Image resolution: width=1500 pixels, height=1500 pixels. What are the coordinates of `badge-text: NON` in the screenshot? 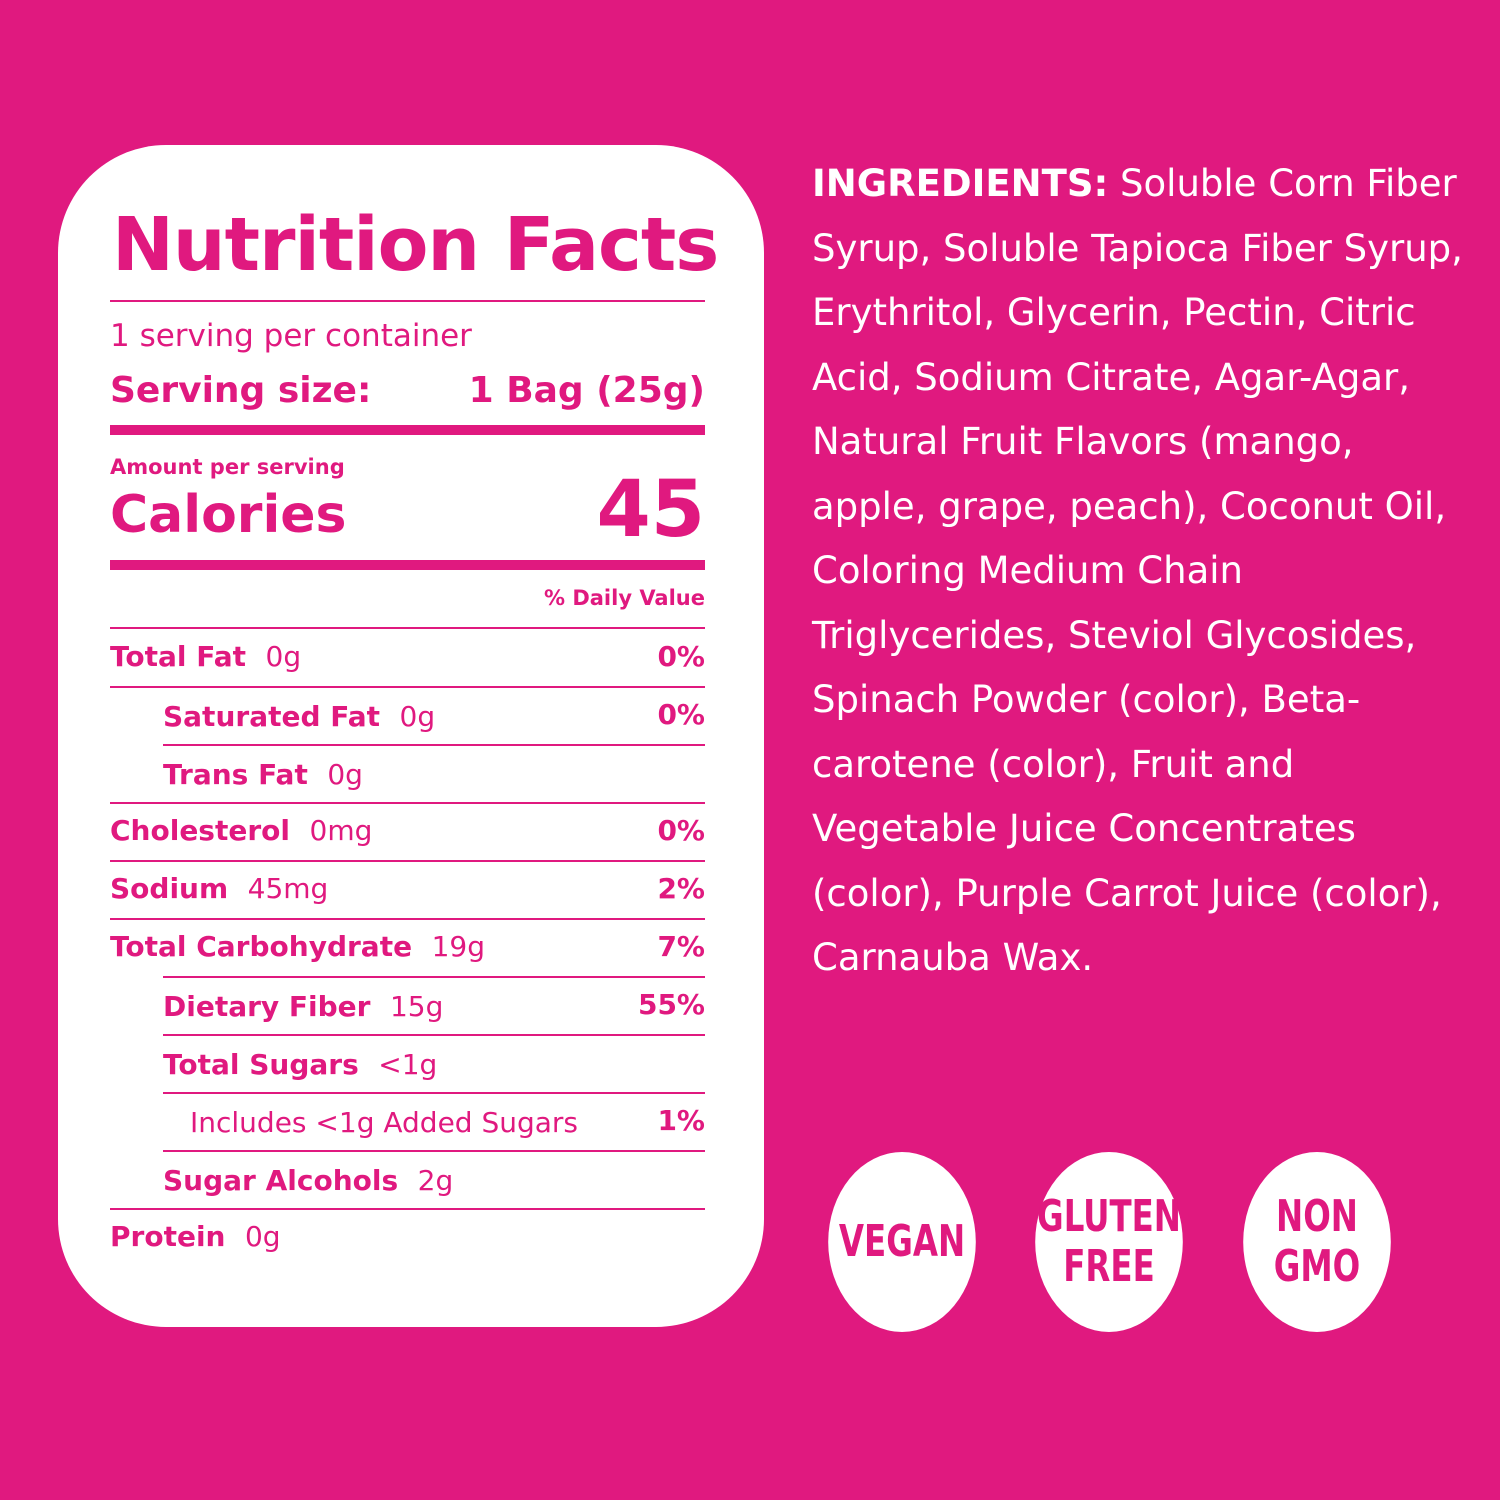 It's located at (1317, 1216).